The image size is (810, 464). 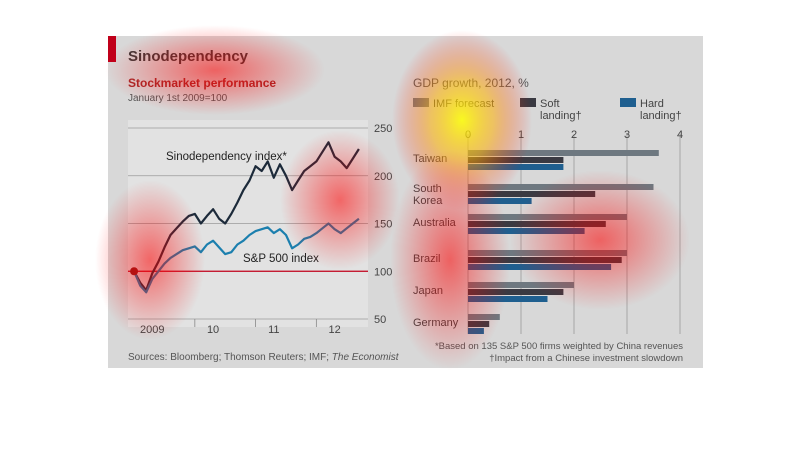 I want to click on y-tick-label: 50, so click(x=380, y=320).